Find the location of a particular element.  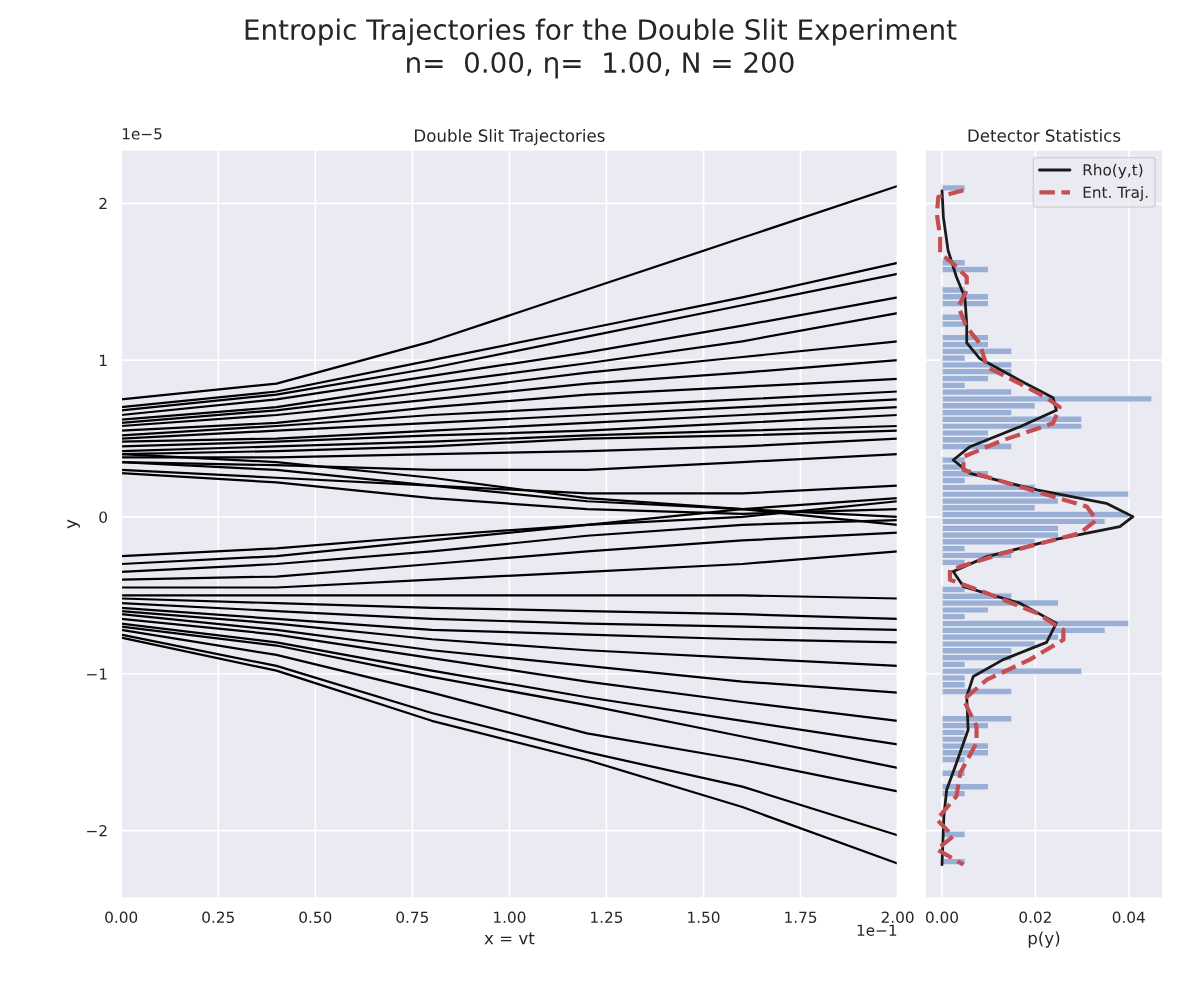

y-tick-label: −1 is located at coordinates (97, 674).